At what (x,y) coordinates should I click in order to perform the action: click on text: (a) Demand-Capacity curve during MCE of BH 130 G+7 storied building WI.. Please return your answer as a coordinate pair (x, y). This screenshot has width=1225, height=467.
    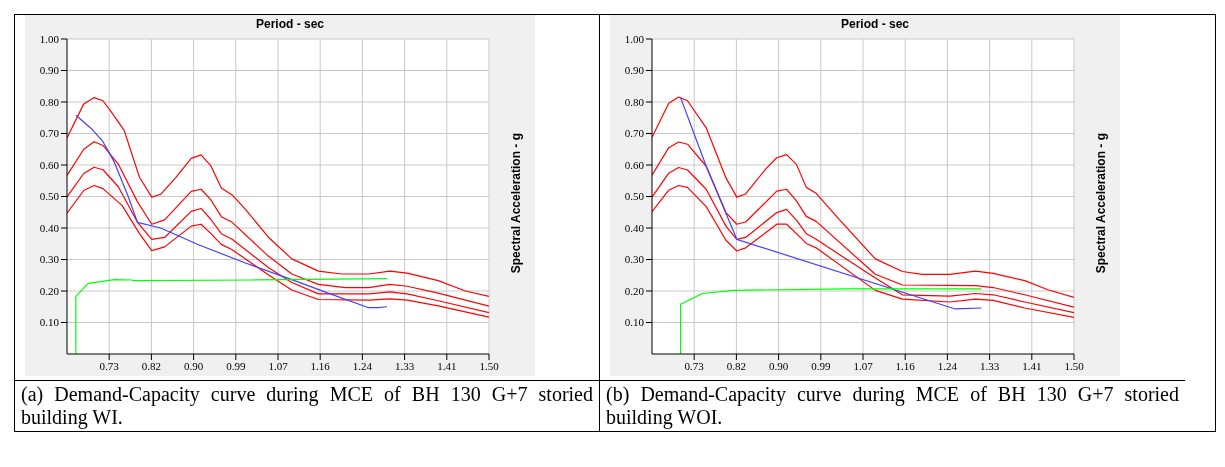
    Looking at the image, I should click on (307, 406).